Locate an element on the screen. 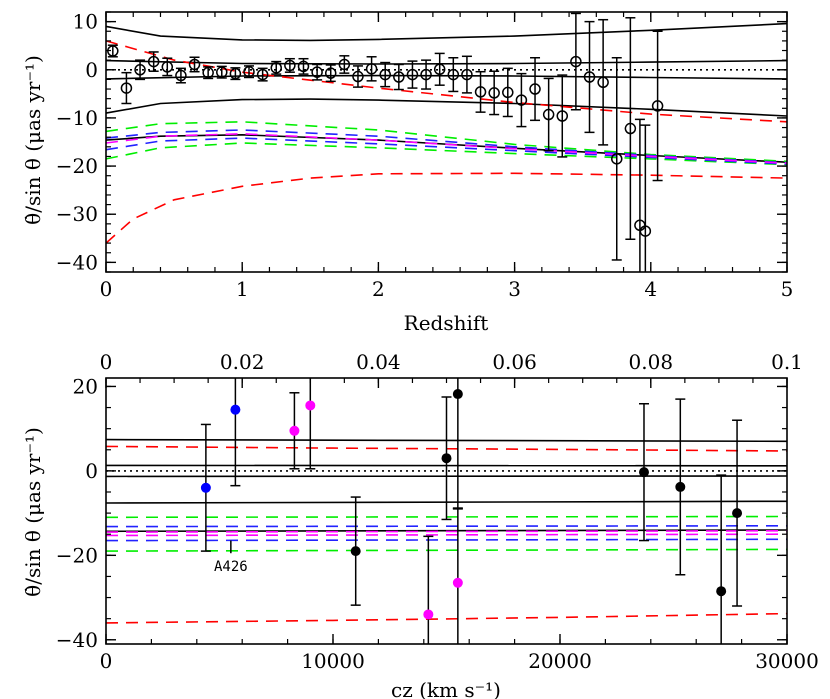 This screenshot has height=699, width=830. y-tick-label: 10 is located at coordinates (85, 22).